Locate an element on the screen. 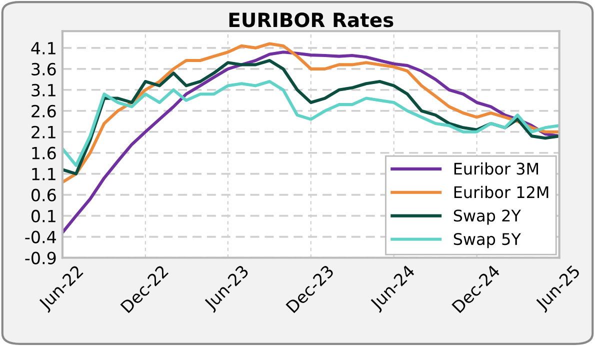 The height and width of the screenshot is (346, 595). chart-title: EURIBOR Rates is located at coordinates (311, 20).